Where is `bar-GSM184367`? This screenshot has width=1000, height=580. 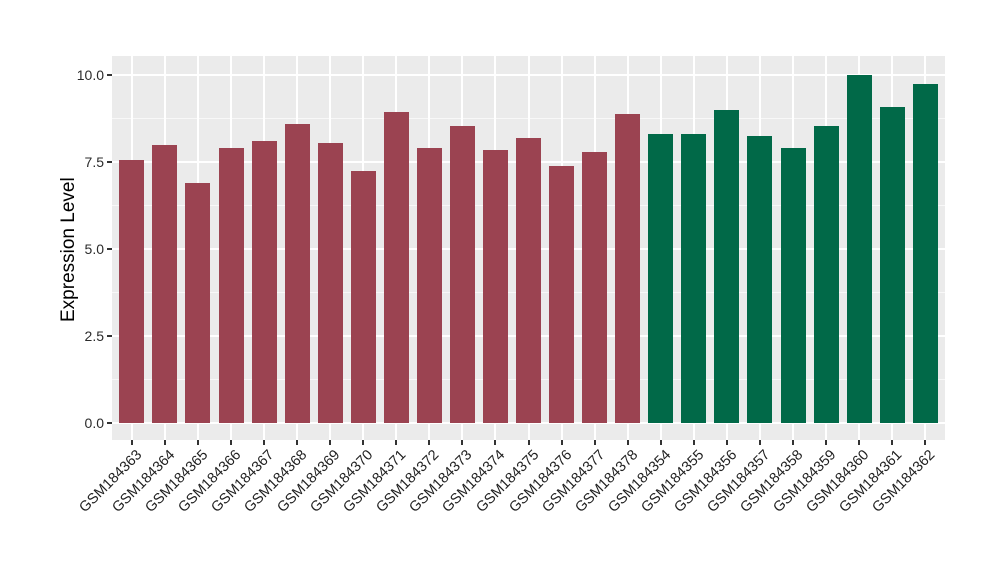 bar-GSM184367 is located at coordinates (264, 282).